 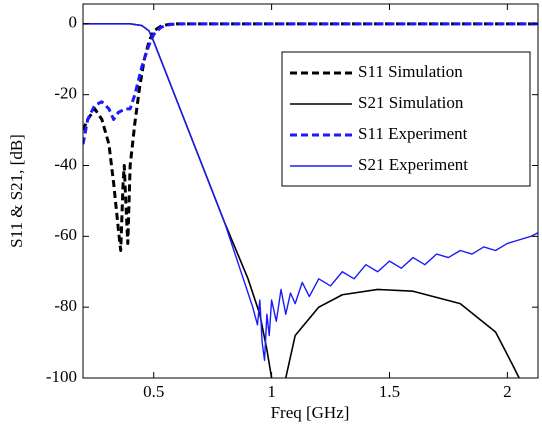 I want to click on legend-label: S11 Simulation, so click(x=410, y=71).